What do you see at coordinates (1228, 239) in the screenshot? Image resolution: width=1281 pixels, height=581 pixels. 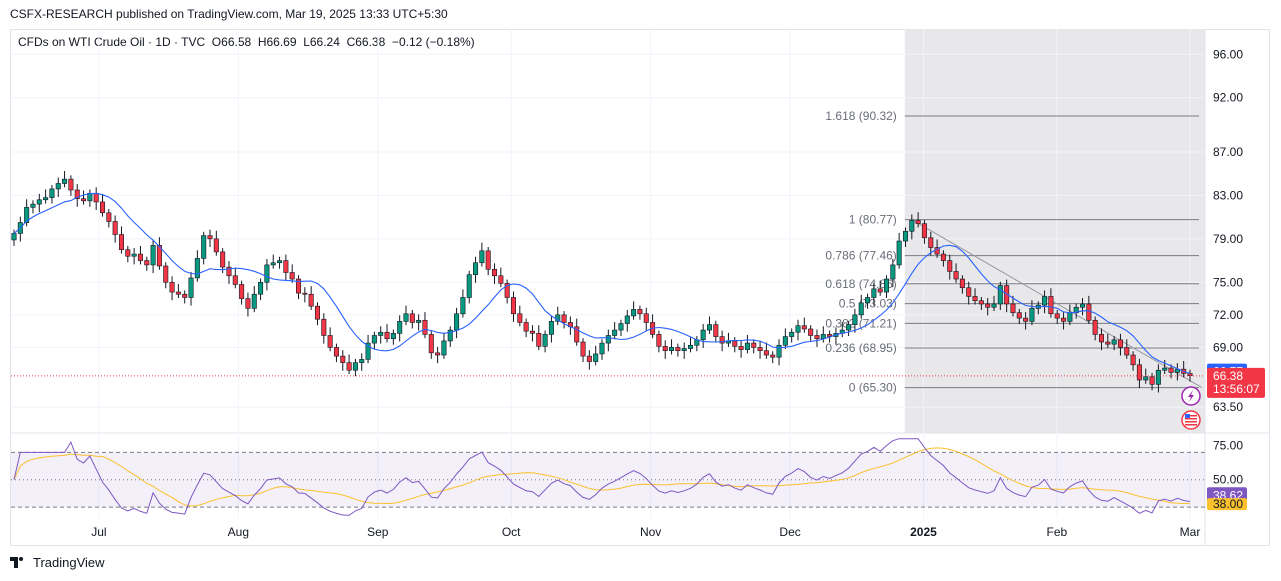 I see `price-tick-label: 79.00` at bounding box center [1228, 239].